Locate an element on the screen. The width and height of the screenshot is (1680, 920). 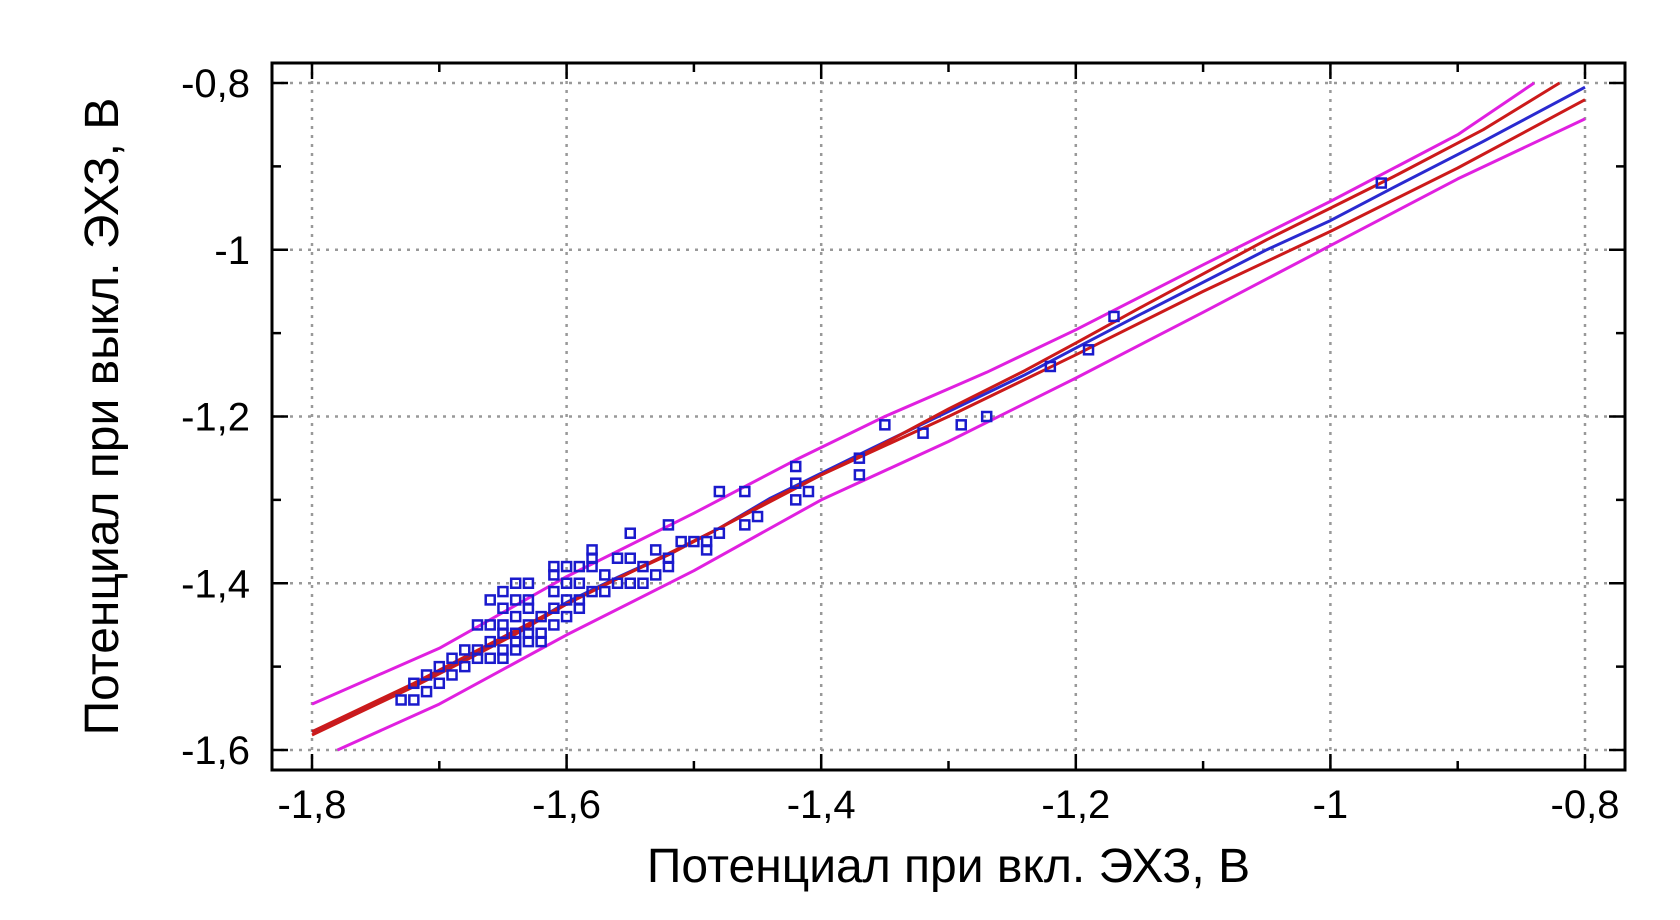
y-tick-label: -1,4 is located at coordinates (215, 584).